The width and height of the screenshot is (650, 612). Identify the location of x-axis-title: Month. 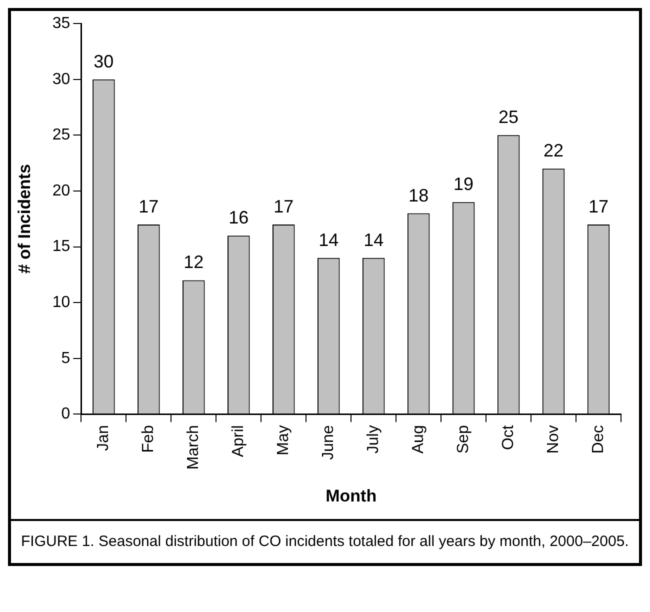
(351, 496).